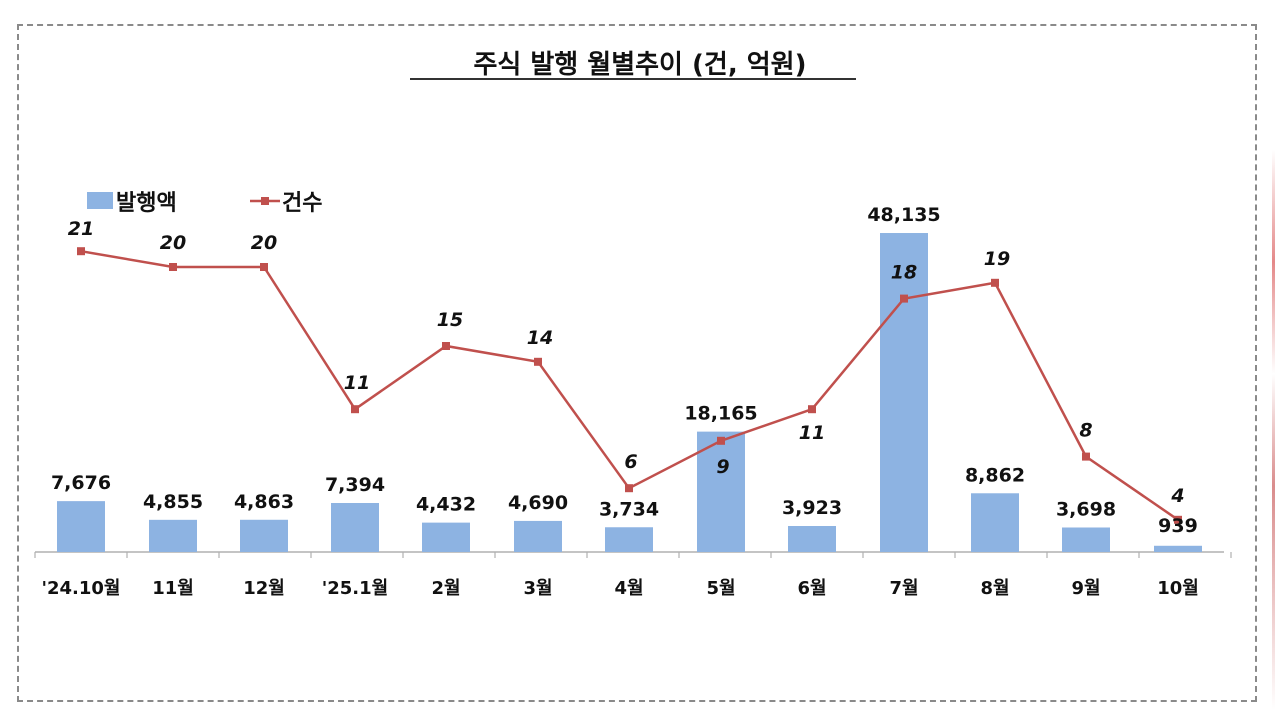 The height and width of the screenshot is (720, 1280). What do you see at coordinates (100, 200) in the screenshot?
I see `legend-bar-swatch-icon` at bounding box center [100, 200].